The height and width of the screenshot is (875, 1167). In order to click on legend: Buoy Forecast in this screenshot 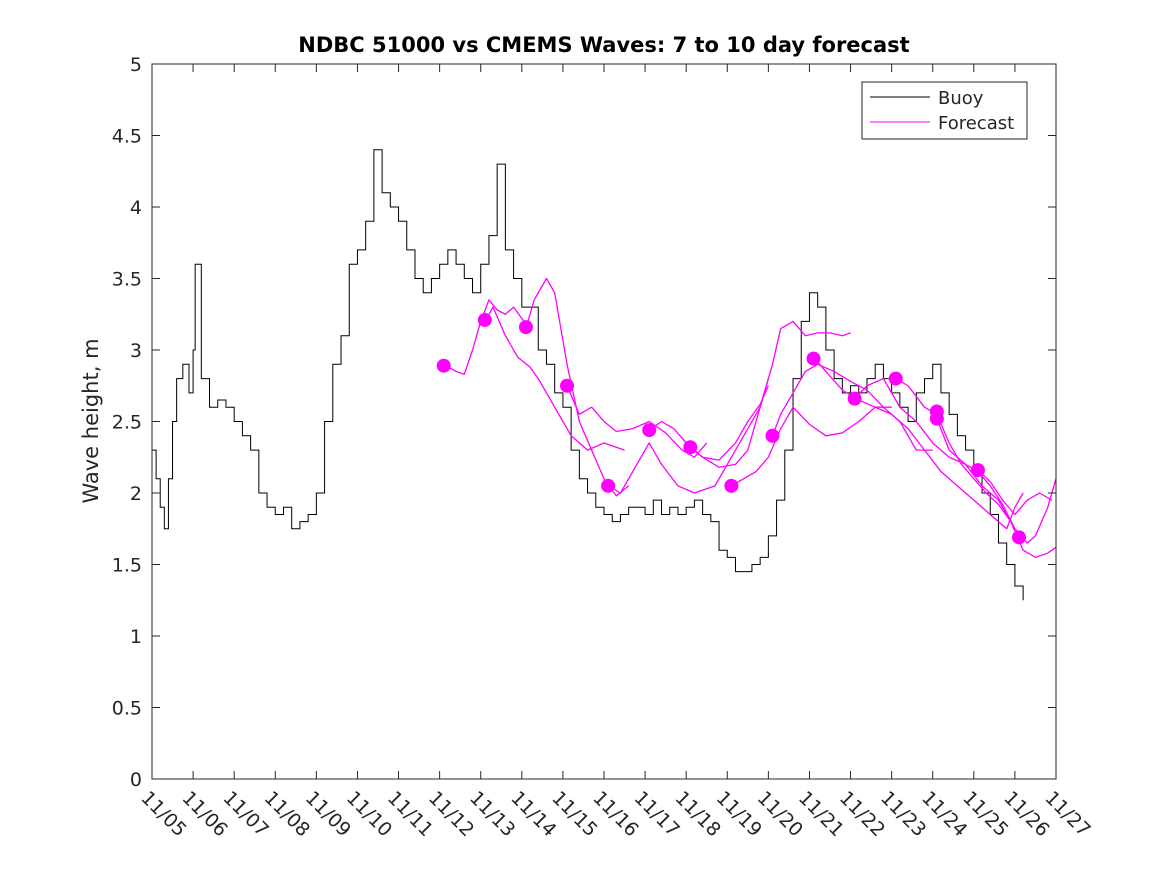, I will do `click(944, 110)`.